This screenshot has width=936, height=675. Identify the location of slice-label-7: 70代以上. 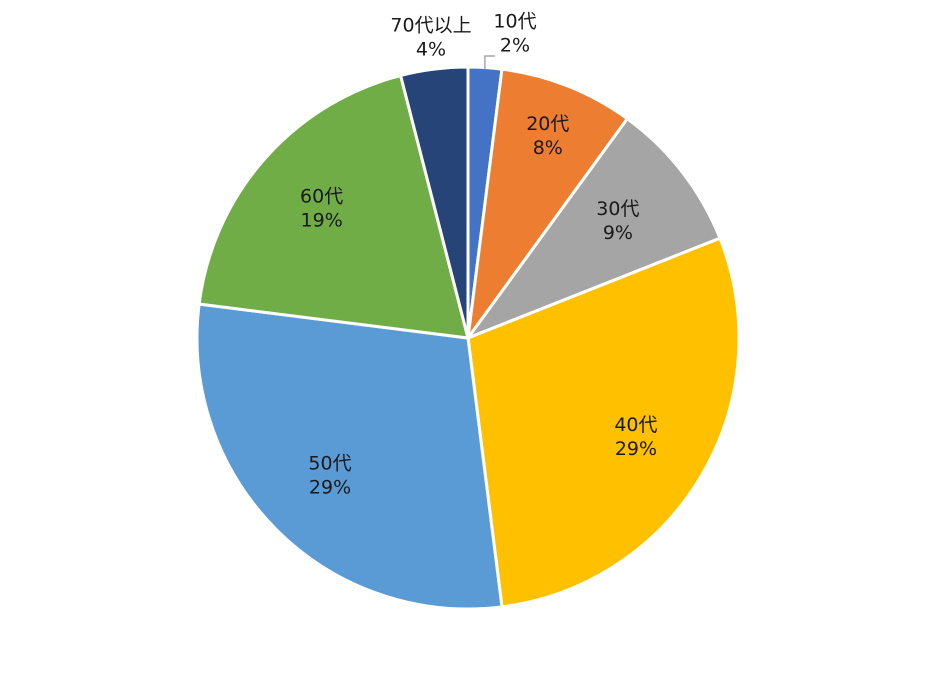
(430, 26).